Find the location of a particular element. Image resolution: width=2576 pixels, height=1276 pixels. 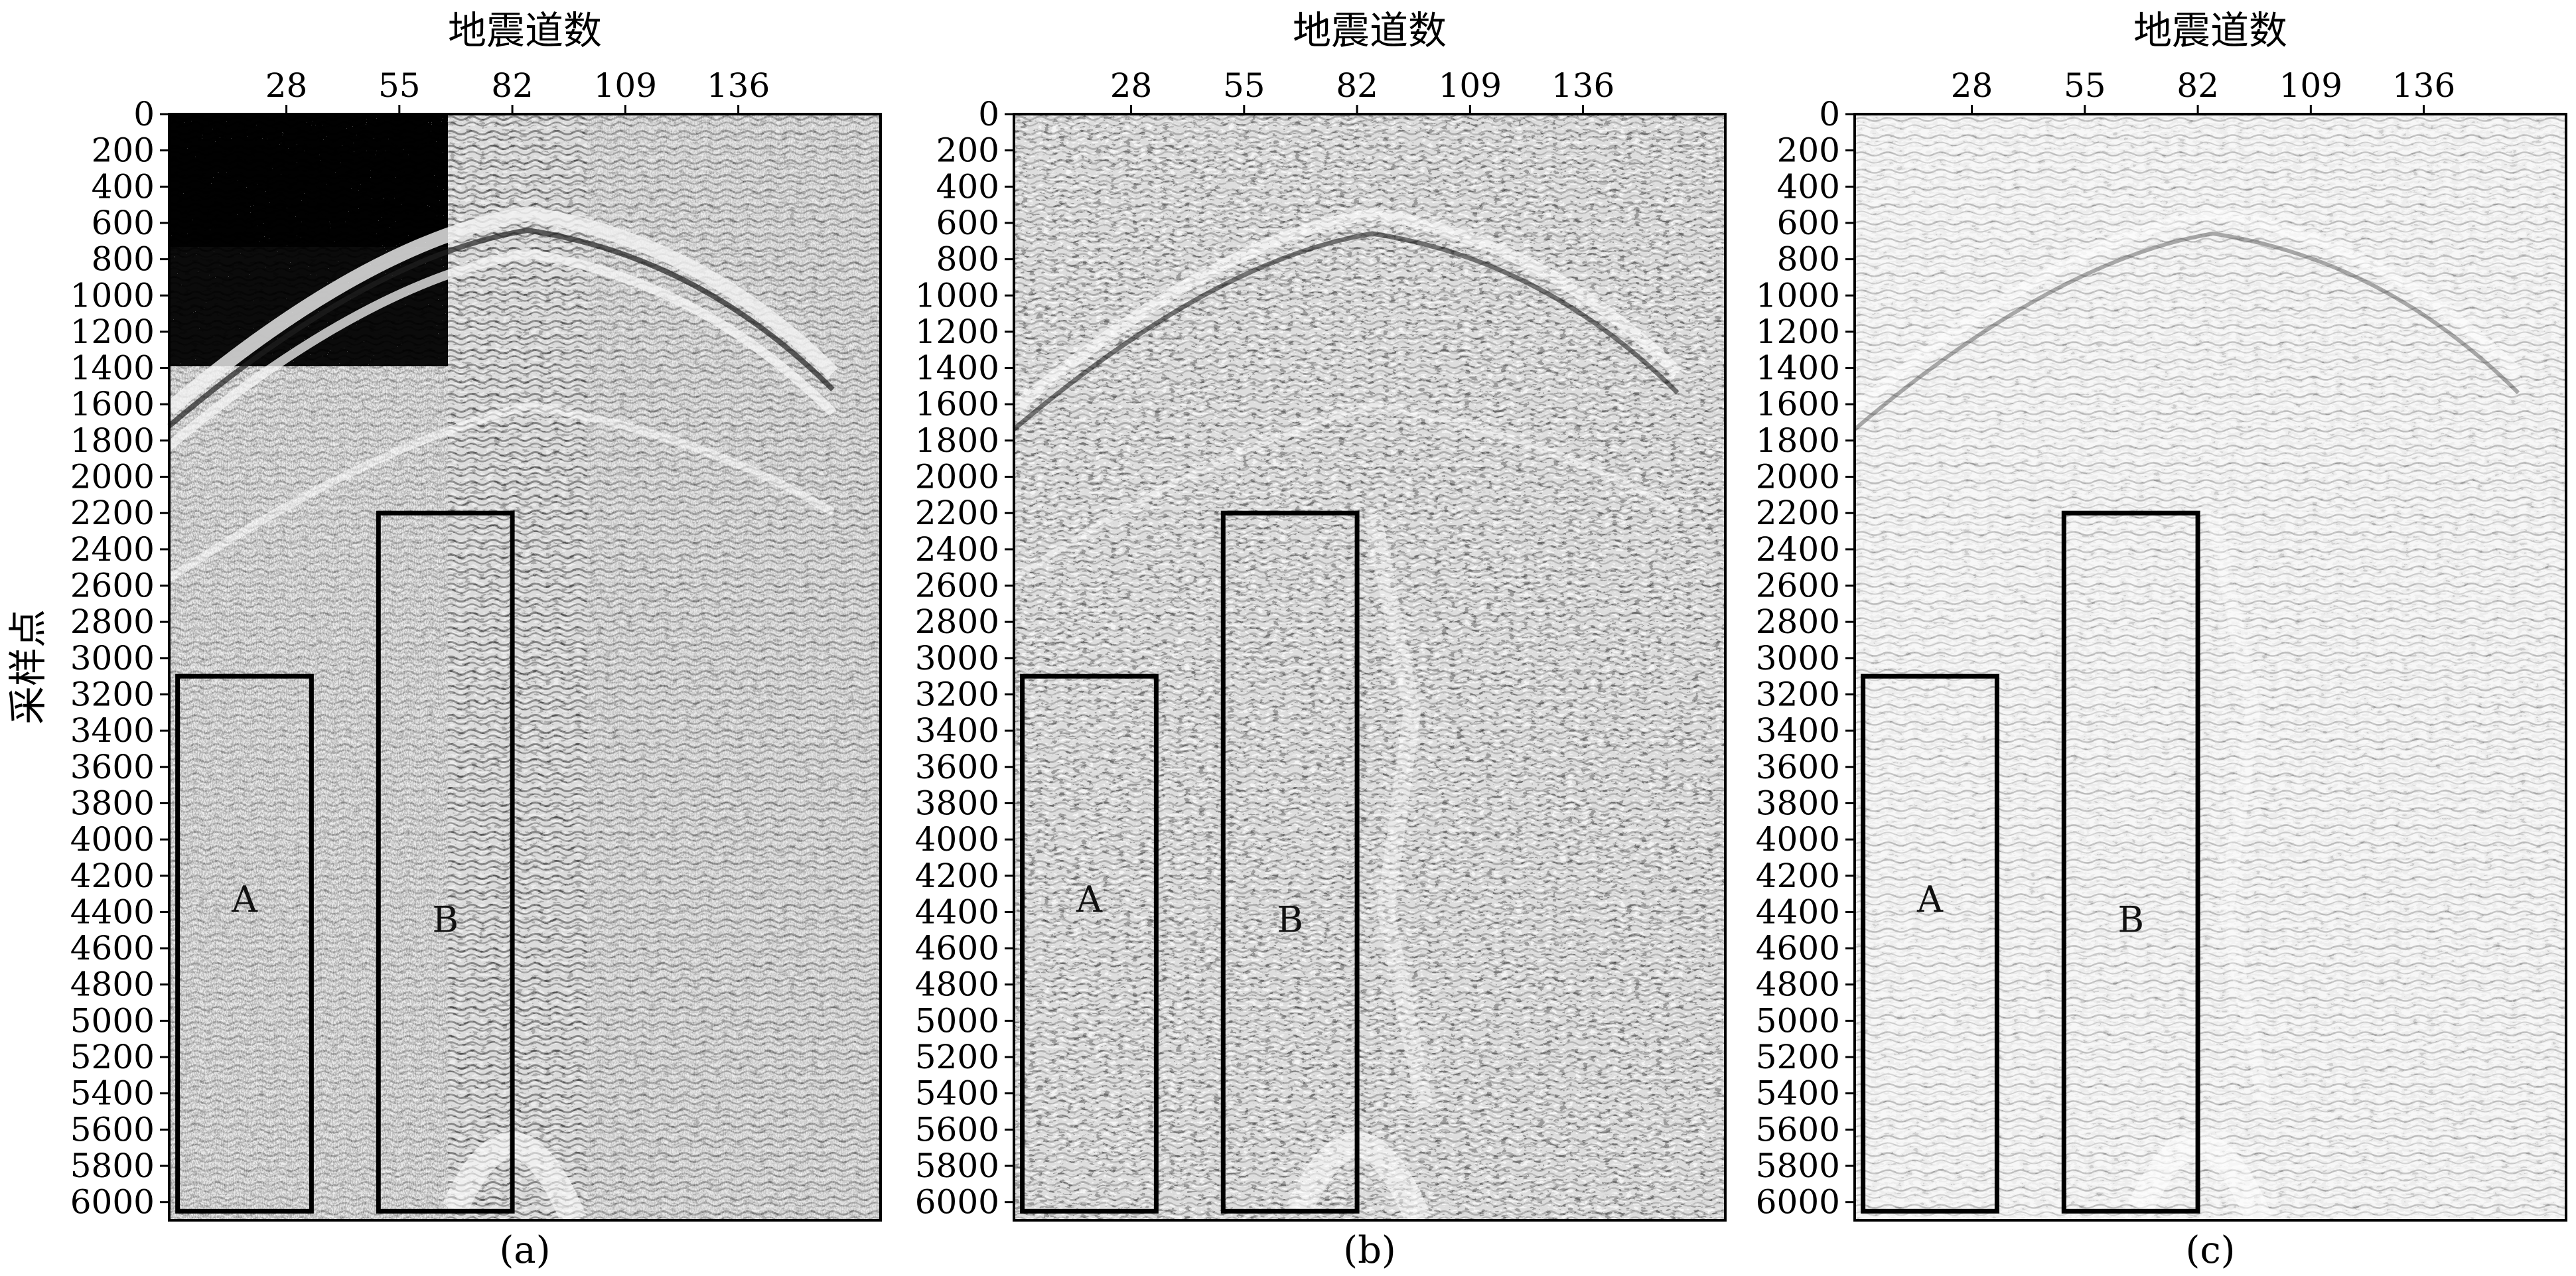

y-tick-label-a-30: 6000 is located at coordinates (113, 1203).